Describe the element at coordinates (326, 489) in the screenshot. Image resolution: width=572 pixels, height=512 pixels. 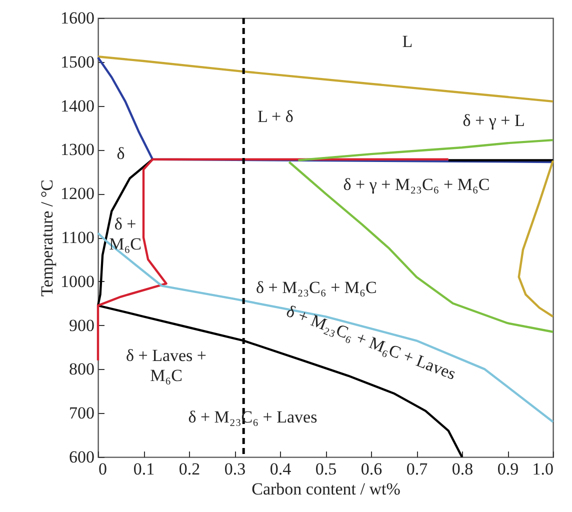
I see `x-axis-title: Carbon content / wt%` at that location.